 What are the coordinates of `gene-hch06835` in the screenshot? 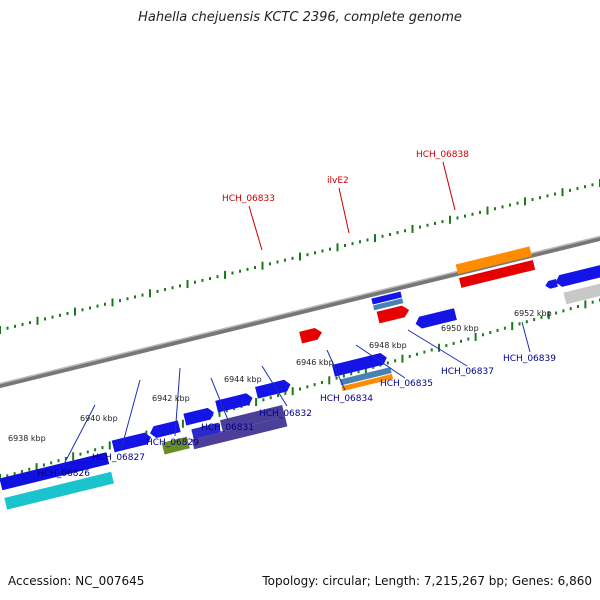 It's located at (435, 318).